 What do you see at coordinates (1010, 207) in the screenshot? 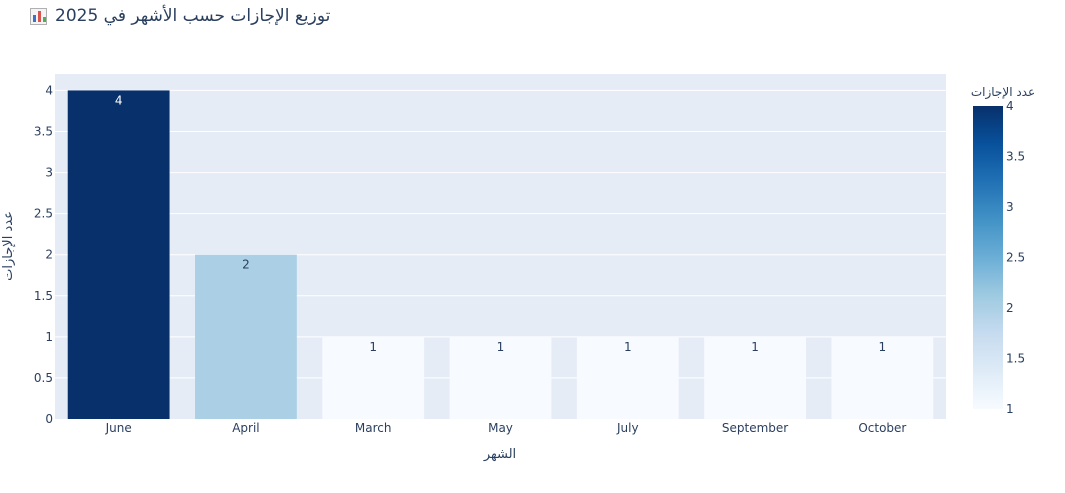
I see `colorbar-tick-label: 3` at bounding box center [1010, 207].